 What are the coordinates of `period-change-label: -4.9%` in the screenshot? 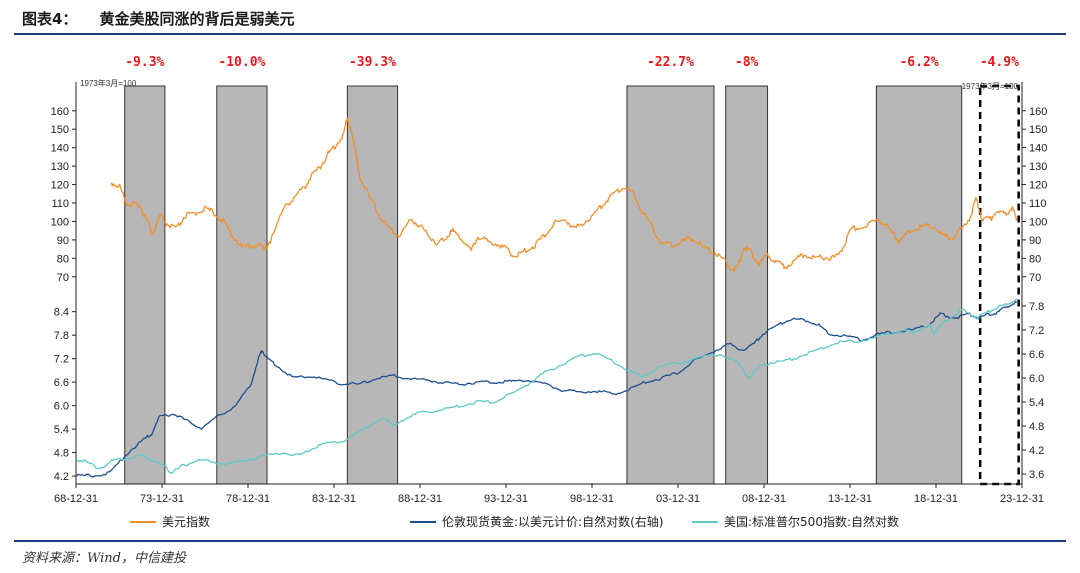 It's located at (999, 62).